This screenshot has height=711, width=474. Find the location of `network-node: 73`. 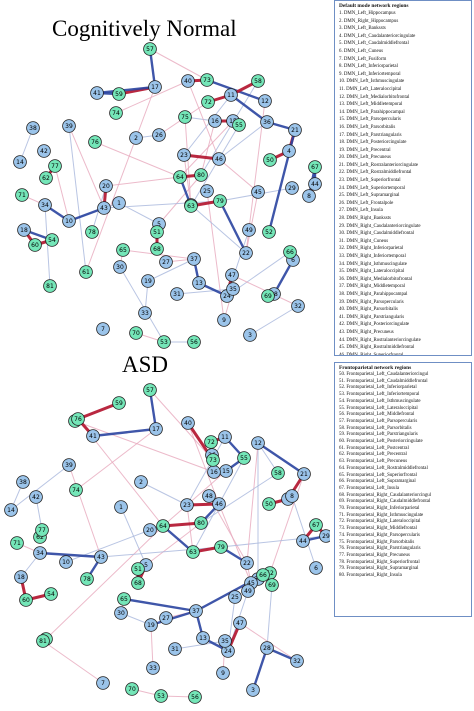

network-node: 73 is located at coordinates (207, 80).